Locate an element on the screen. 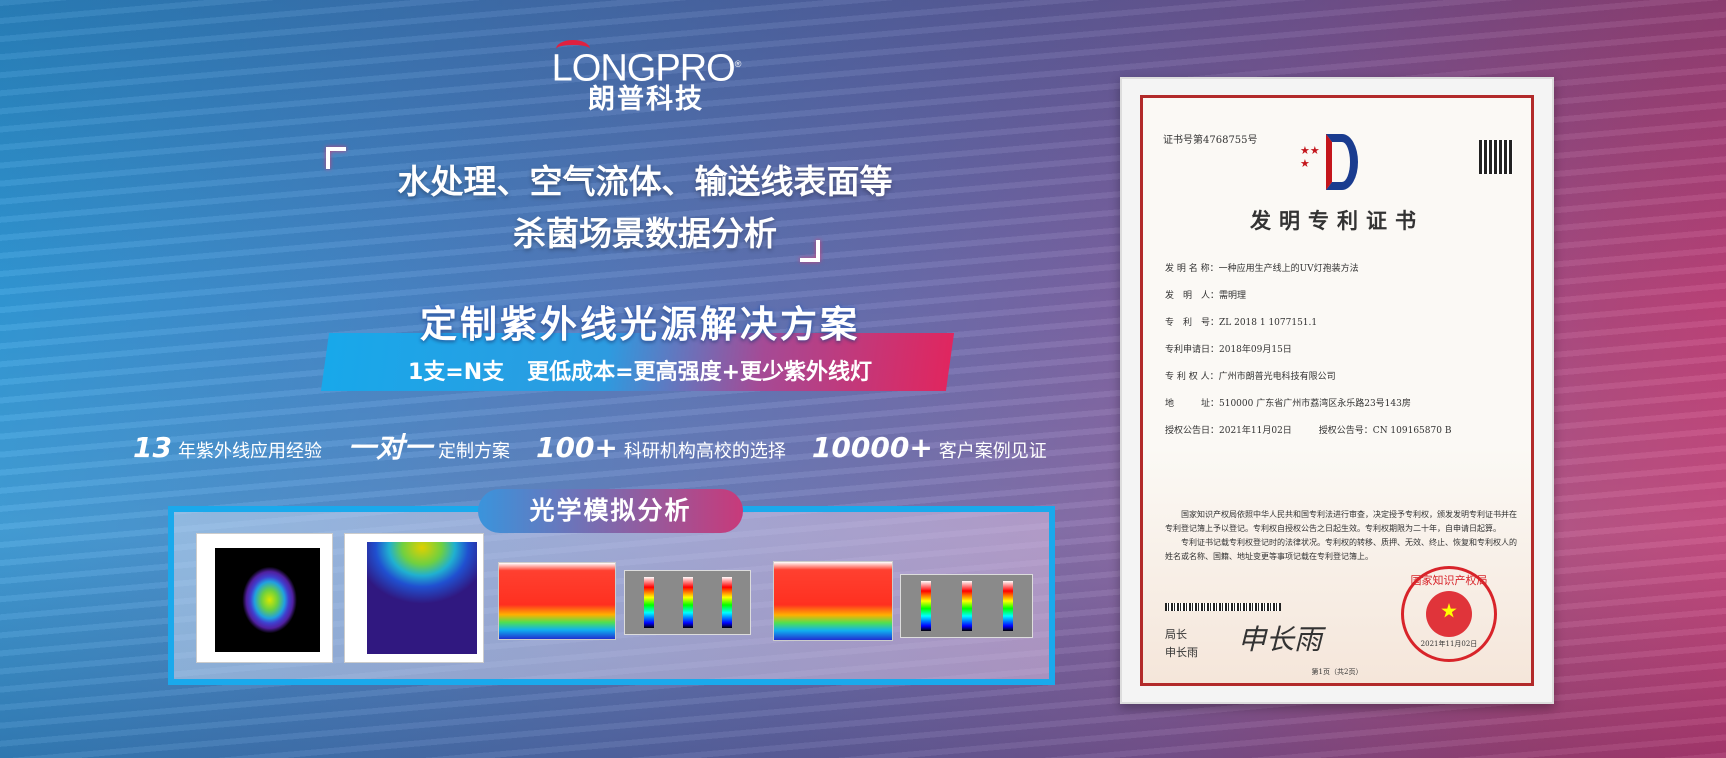 Image resolution: width=1726 pixels, height=758 pixels. field-row: 专利申请日：2018年09月15日 is located at coordinates (1228, 350).